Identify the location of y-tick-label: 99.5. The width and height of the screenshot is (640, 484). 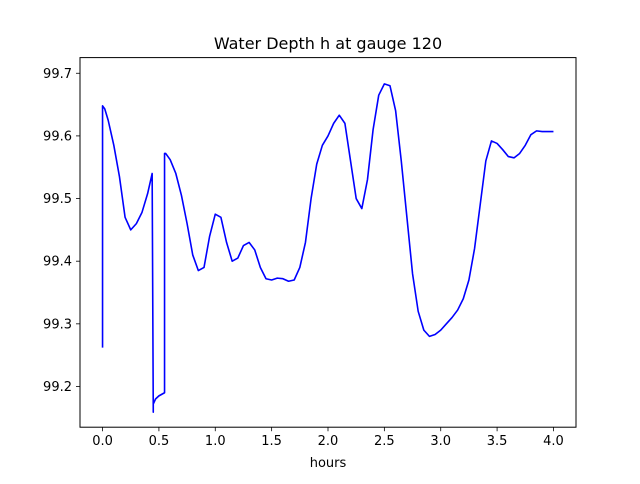
(57, 199).